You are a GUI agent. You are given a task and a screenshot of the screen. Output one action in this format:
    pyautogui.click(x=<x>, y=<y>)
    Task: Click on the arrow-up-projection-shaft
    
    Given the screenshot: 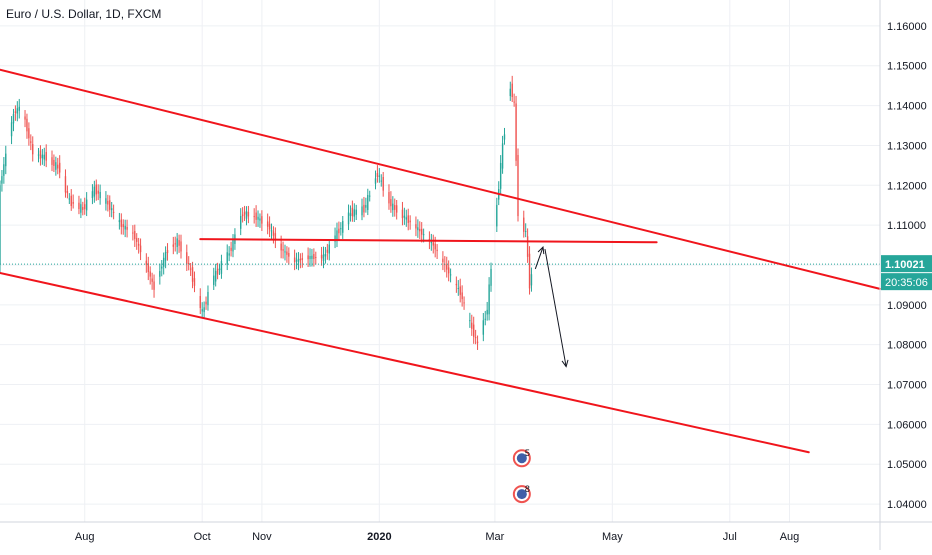 What is the action you would take?
    pyautogui.click(x=539, y=258)
    